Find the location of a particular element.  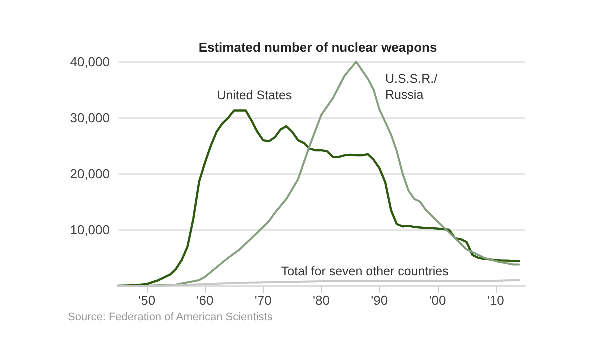

chart-title: Estimated number of nuclear weapons is located at coordinates (318, 47).